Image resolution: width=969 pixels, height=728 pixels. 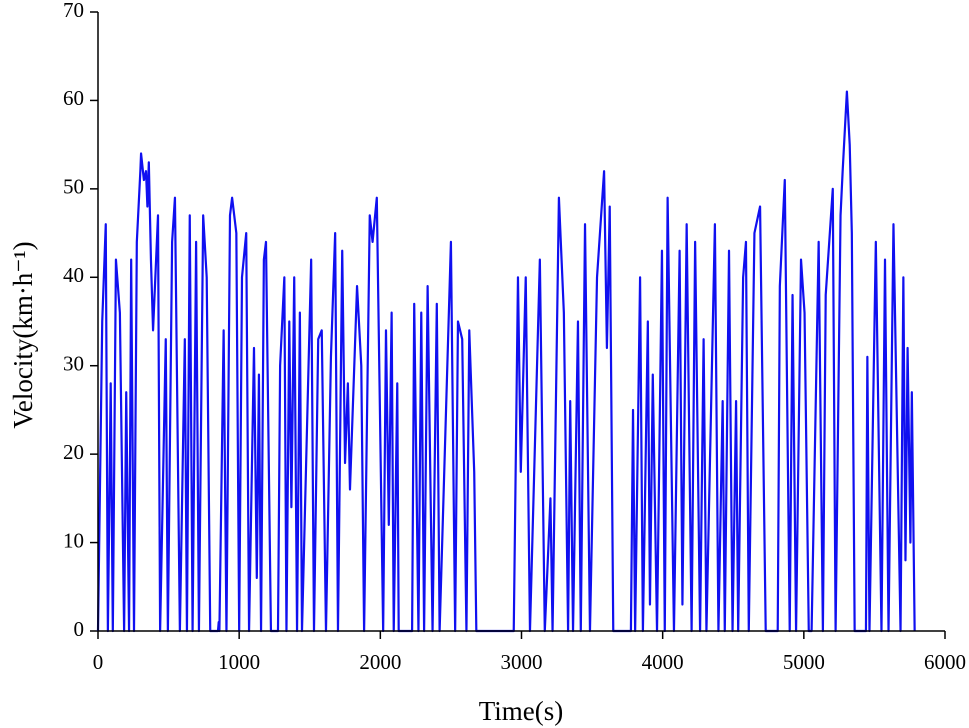 I want to click on x-tick-label: 1000, so click(x=239, y=662).